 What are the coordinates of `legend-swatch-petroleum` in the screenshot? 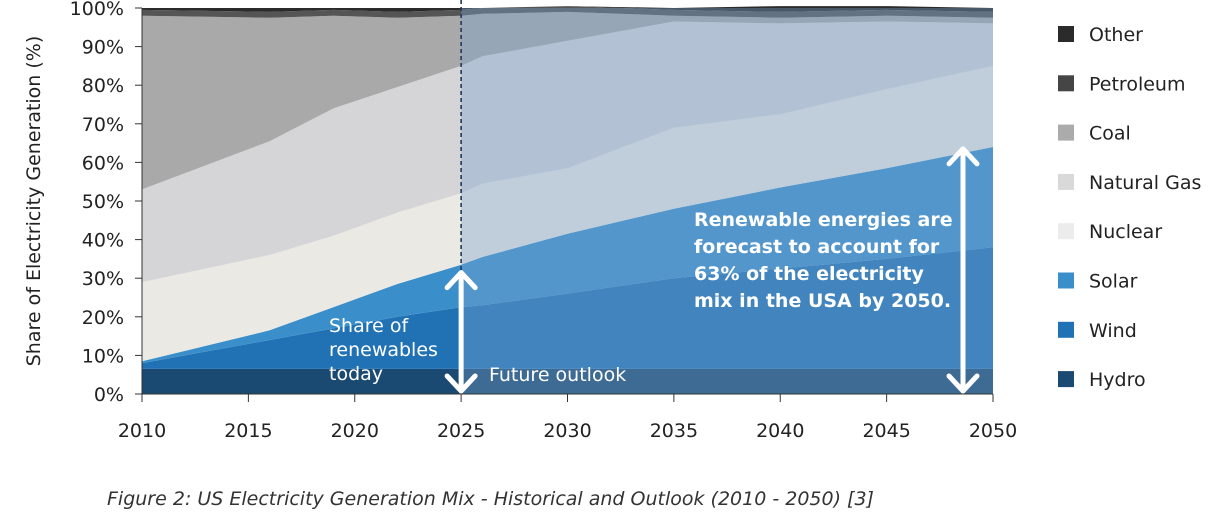 It's located at (1066, 83).